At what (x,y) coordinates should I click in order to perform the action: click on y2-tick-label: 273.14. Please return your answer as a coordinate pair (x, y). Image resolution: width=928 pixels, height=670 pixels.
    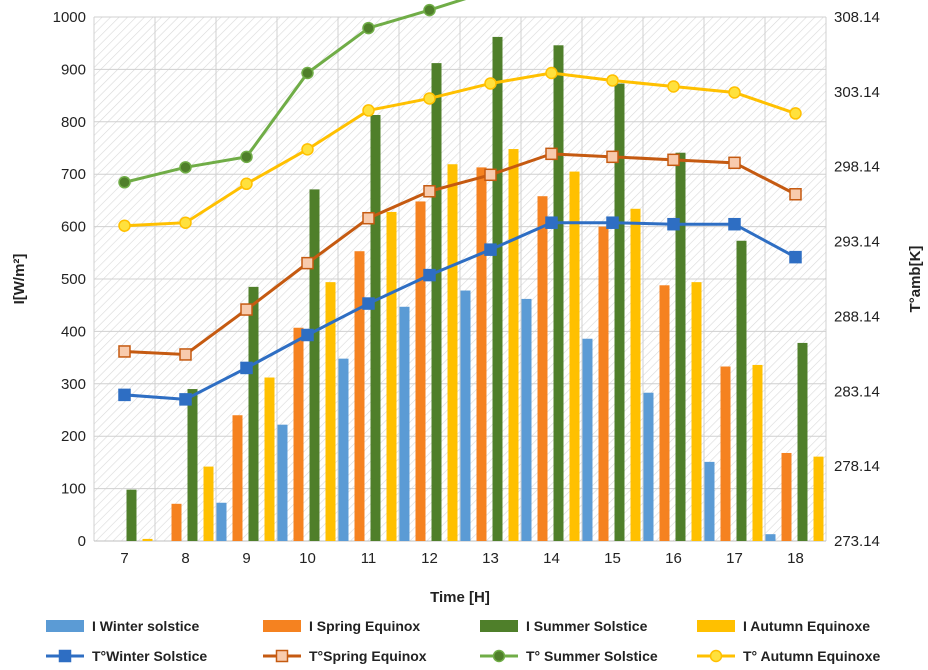
    Looking at the image, I should click on (857, 541).